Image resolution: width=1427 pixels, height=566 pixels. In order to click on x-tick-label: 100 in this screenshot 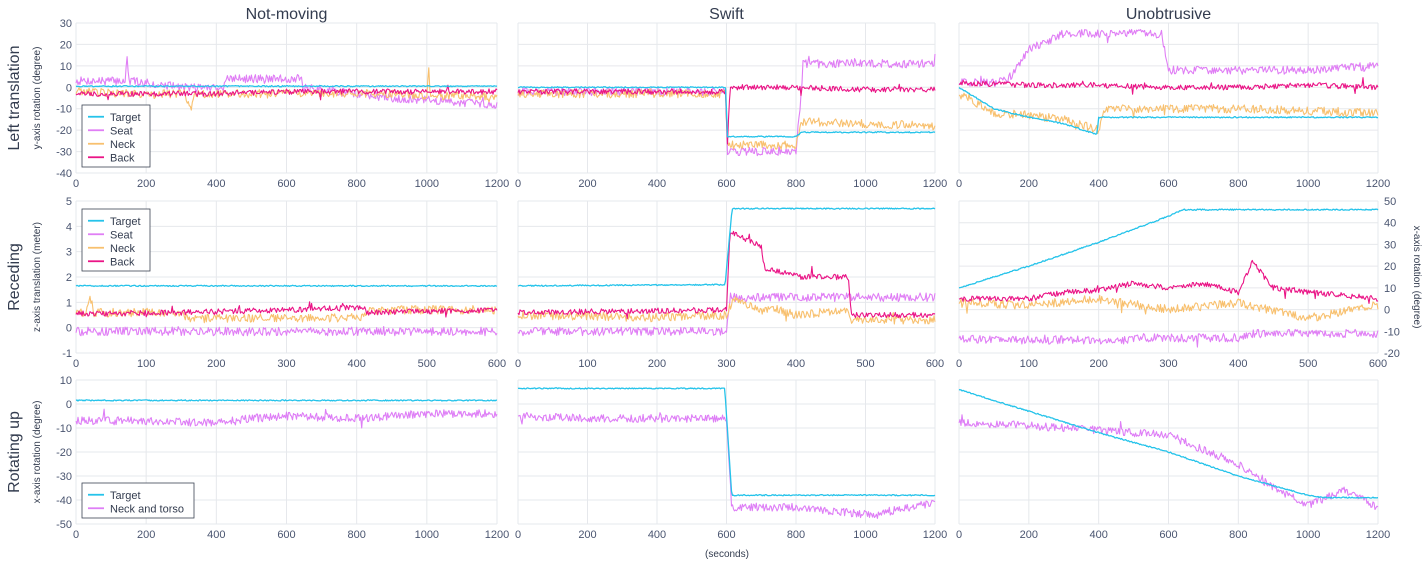, I will do `click(587, 364)`.